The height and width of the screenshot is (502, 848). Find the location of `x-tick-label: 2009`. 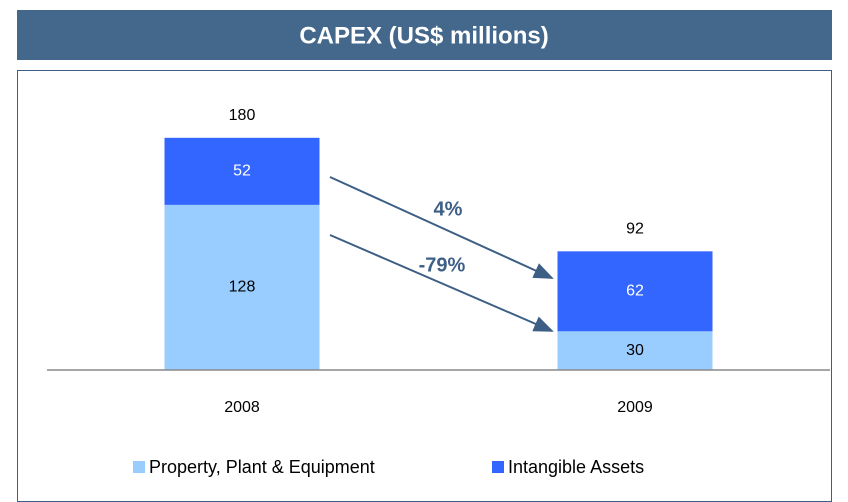

x-tick-label: 2009 is located at coordinates (635, 407).